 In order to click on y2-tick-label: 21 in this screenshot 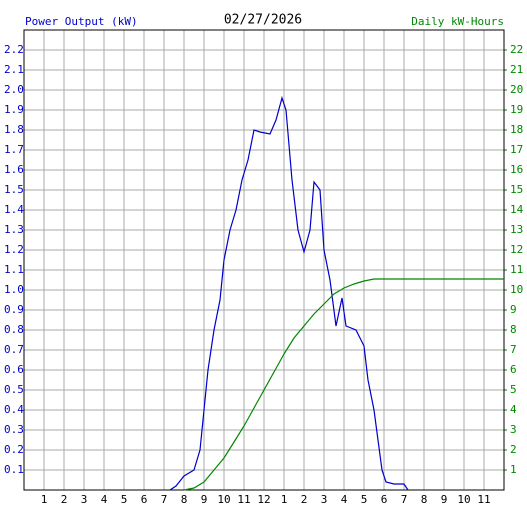, I will do `click(516, 69)`.